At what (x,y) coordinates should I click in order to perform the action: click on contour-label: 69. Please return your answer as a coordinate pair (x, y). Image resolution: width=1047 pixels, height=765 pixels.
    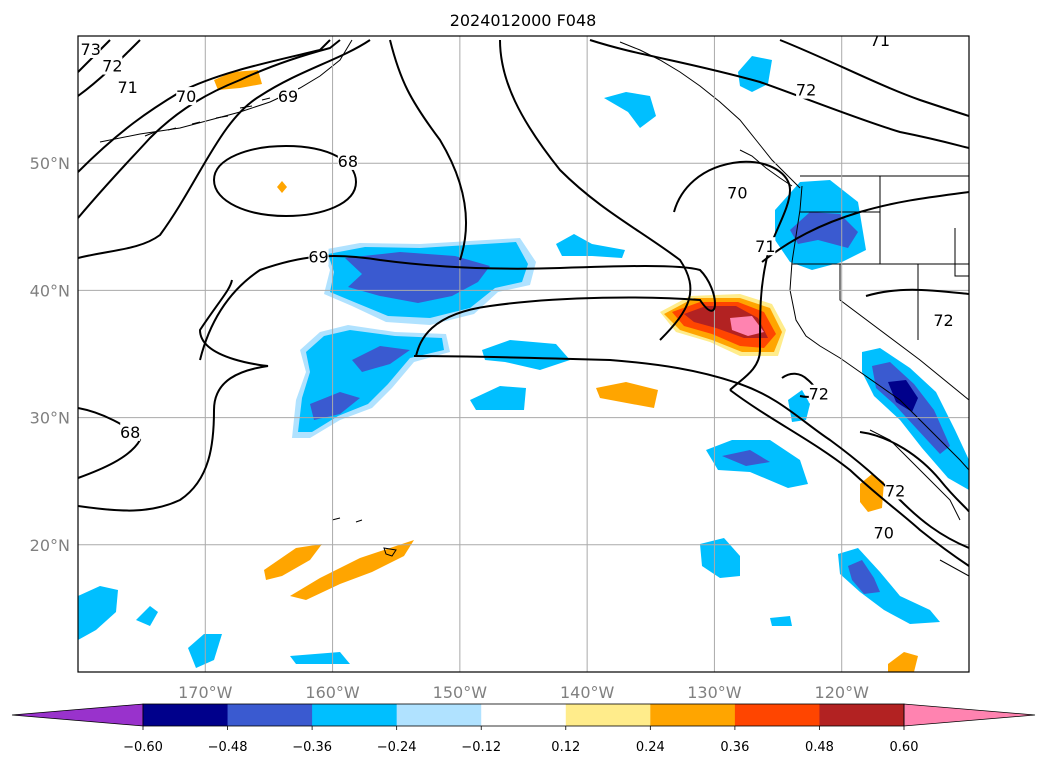
    Looking at the image, I should click on (318, 256).